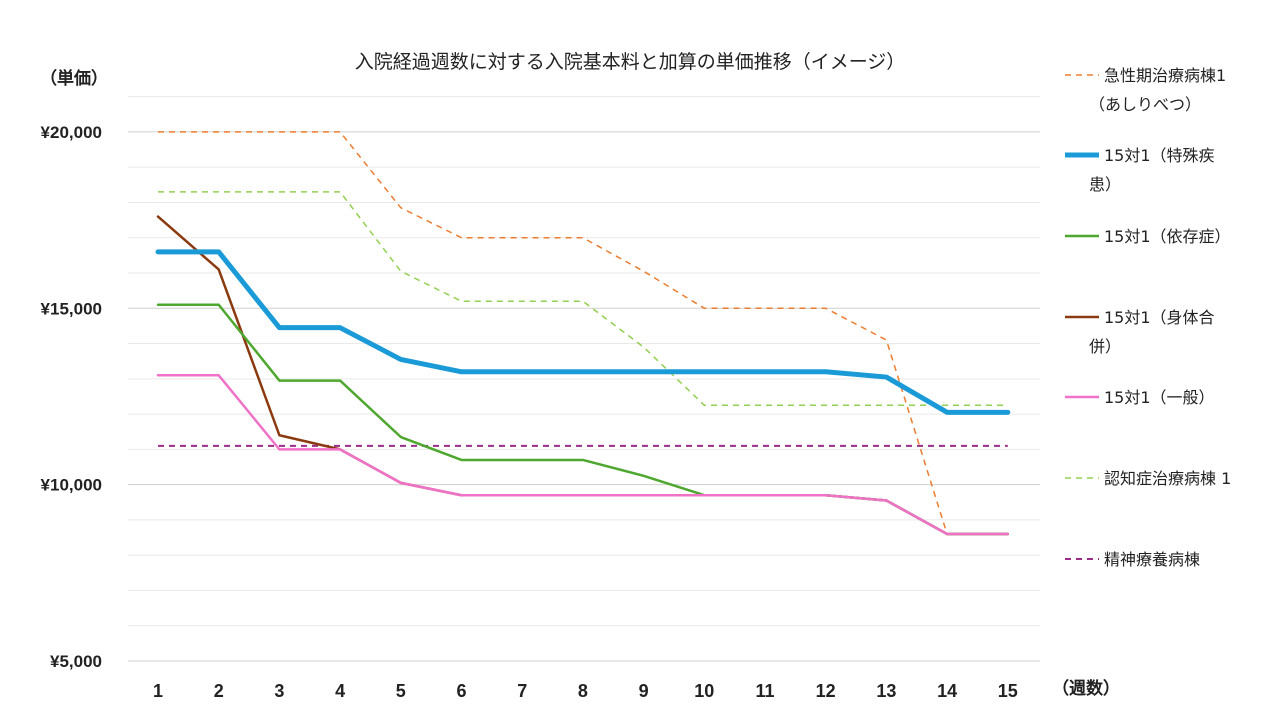 This screenshot has height=720, width=1280. I want to click on y-tick-label: ¥10,000, so click(71, 485).